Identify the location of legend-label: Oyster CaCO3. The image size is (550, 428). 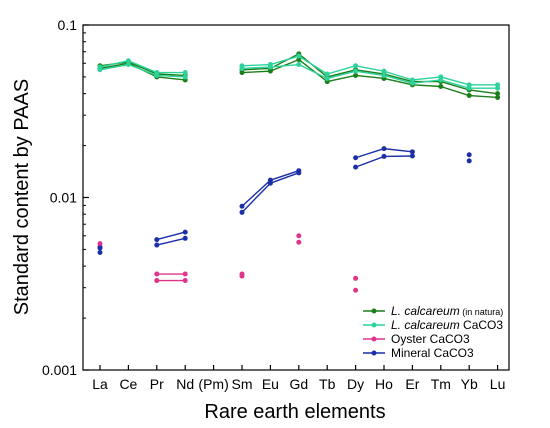
(430, 339).